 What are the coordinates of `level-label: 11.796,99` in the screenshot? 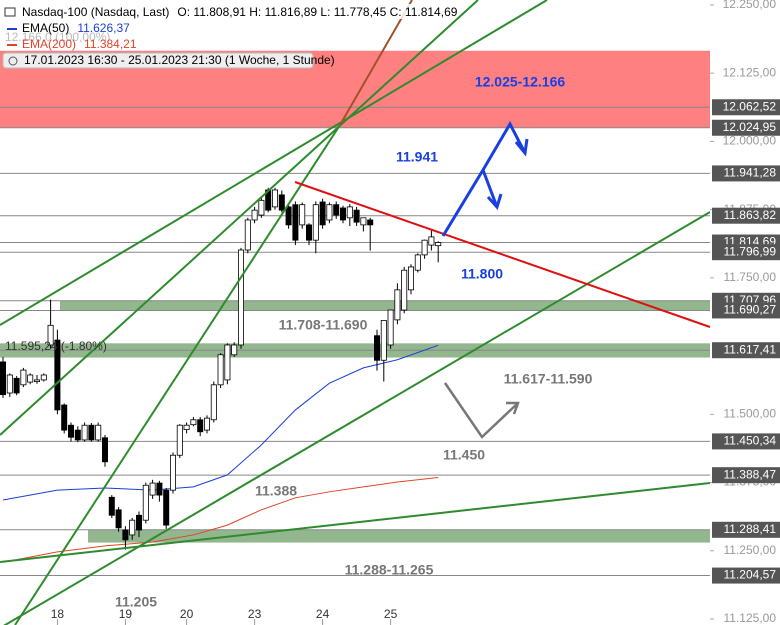 It's located at (750, 251).